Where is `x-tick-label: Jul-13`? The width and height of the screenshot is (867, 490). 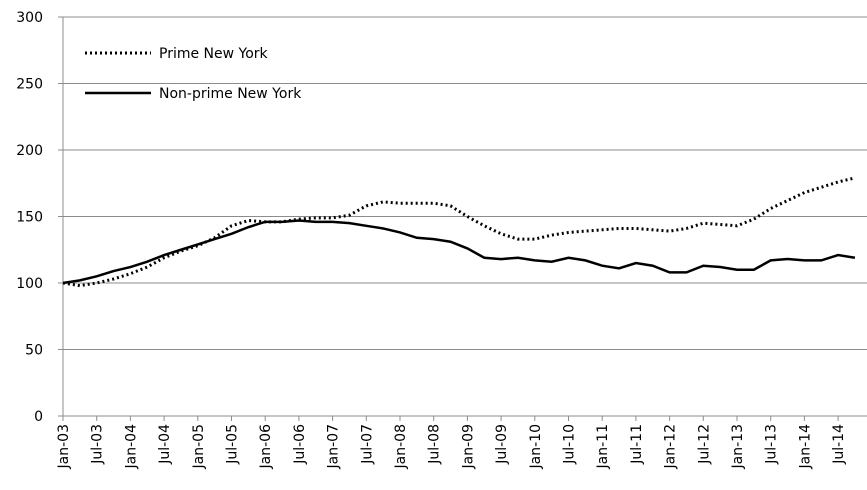 x-tick-label: Jul-13 is located at coordinates (772, 444).